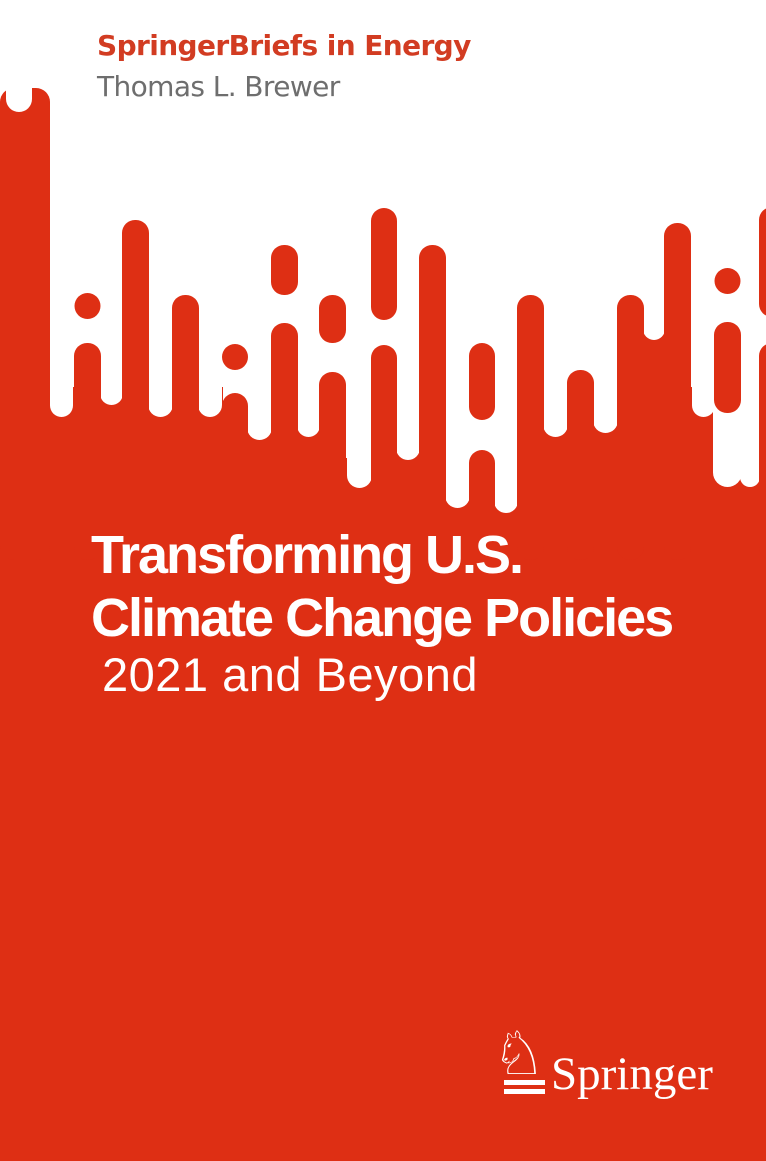 Image resolution: width=766 pixels, height=1161 pixels. What do you see at coordinates (284, 45) in the screenshot?
I see `series-label: SpringerBriefs in Energy` at bounding box center [284, 45].